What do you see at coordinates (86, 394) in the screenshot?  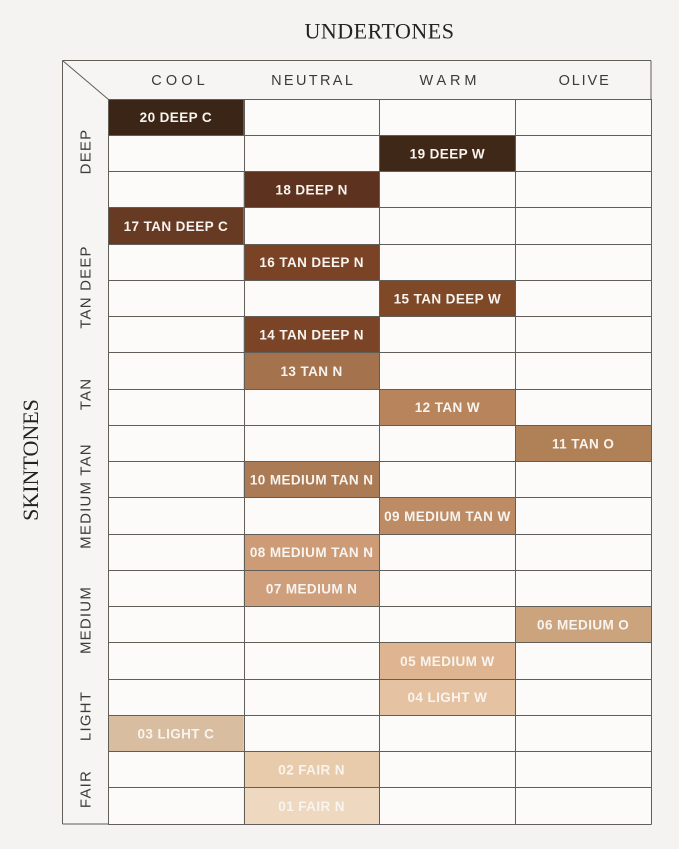 I see `svg-text: TAN` at bounding box center [86, 394].